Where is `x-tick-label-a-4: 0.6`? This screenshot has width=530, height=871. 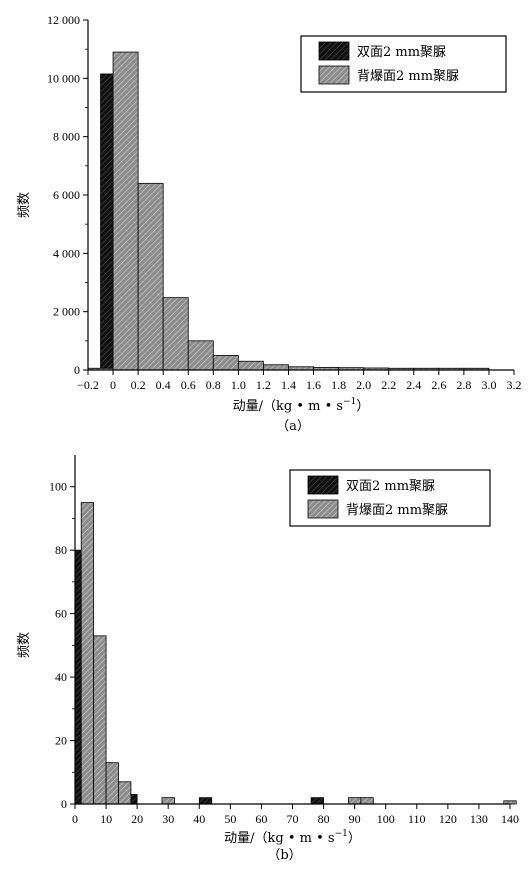 x-tick-label-a-4: 0.6 is located at coordinates (188, 385).